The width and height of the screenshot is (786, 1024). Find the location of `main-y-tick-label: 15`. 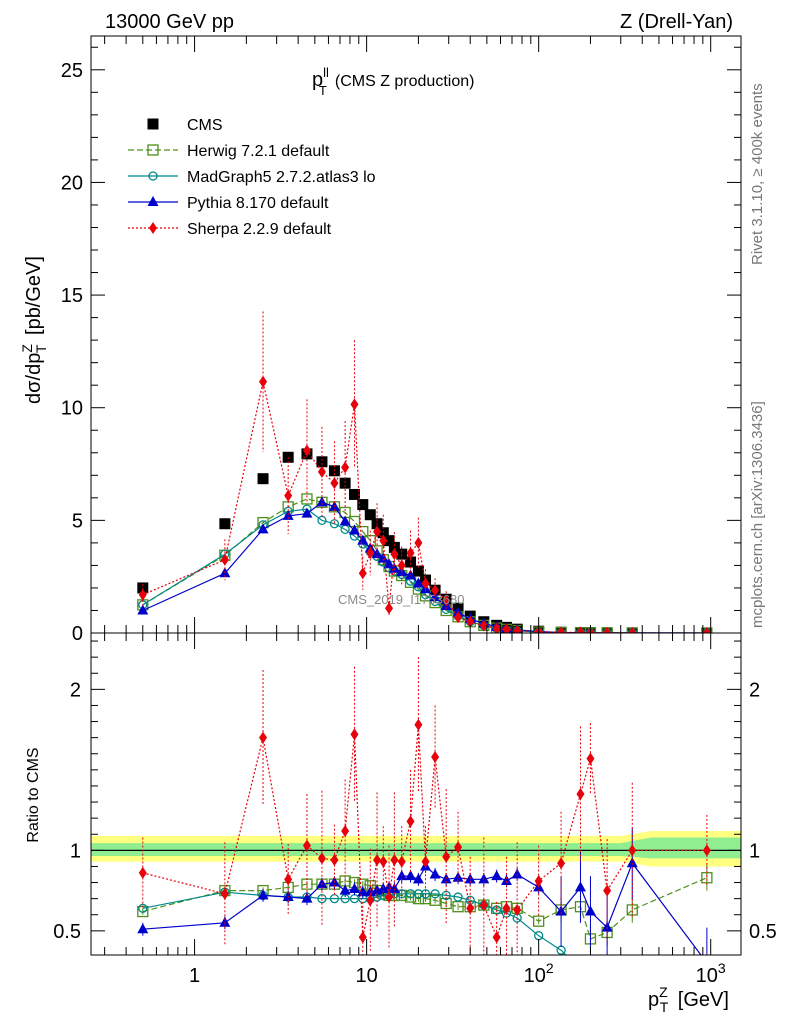

main-y-tick-label: 15 is located at coordinates (72, 296).